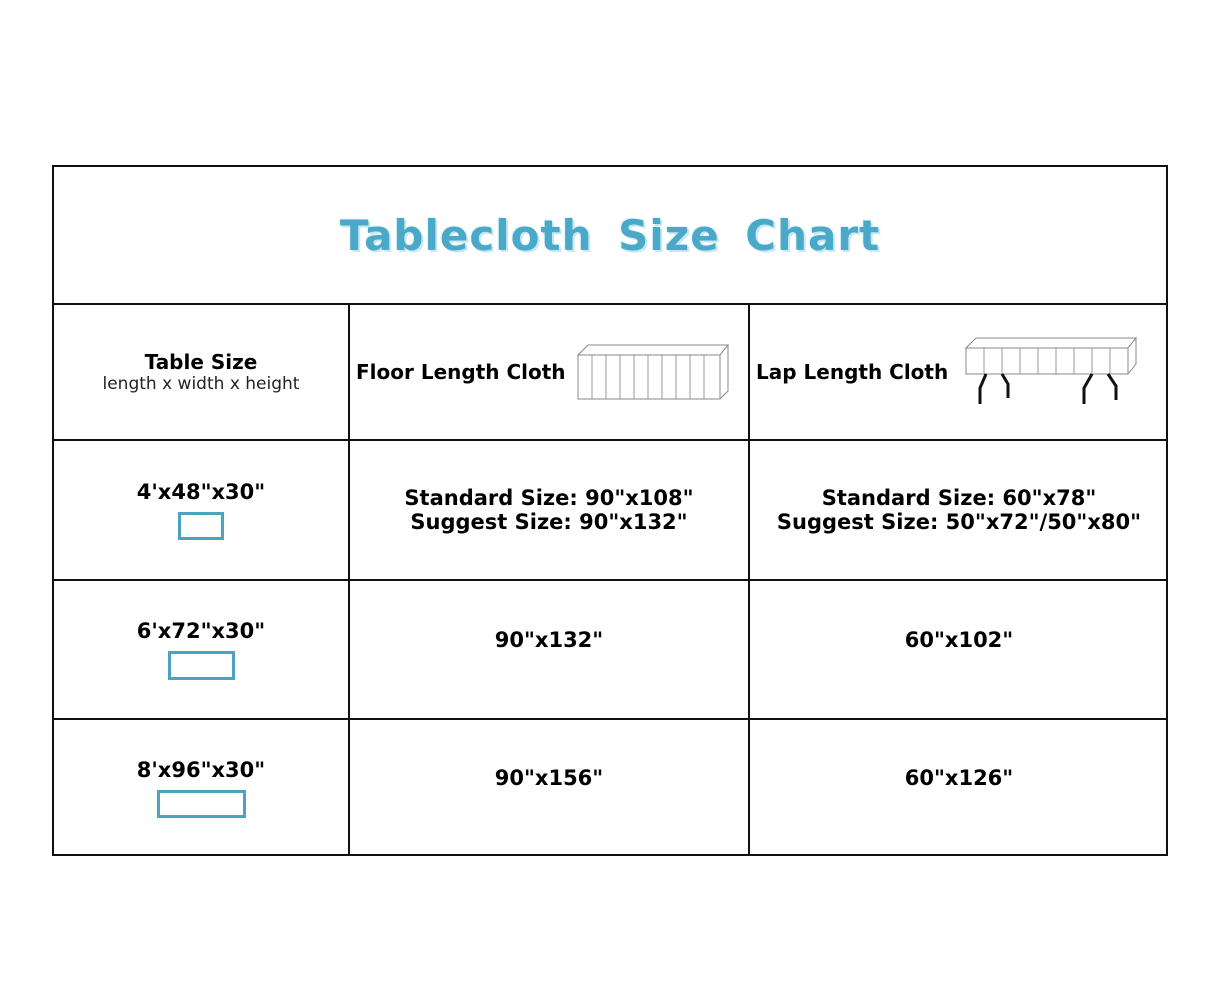 This screenshot has width=1228, height=1001. I want to click on floor-size: 90"x132", so click(549, 639).